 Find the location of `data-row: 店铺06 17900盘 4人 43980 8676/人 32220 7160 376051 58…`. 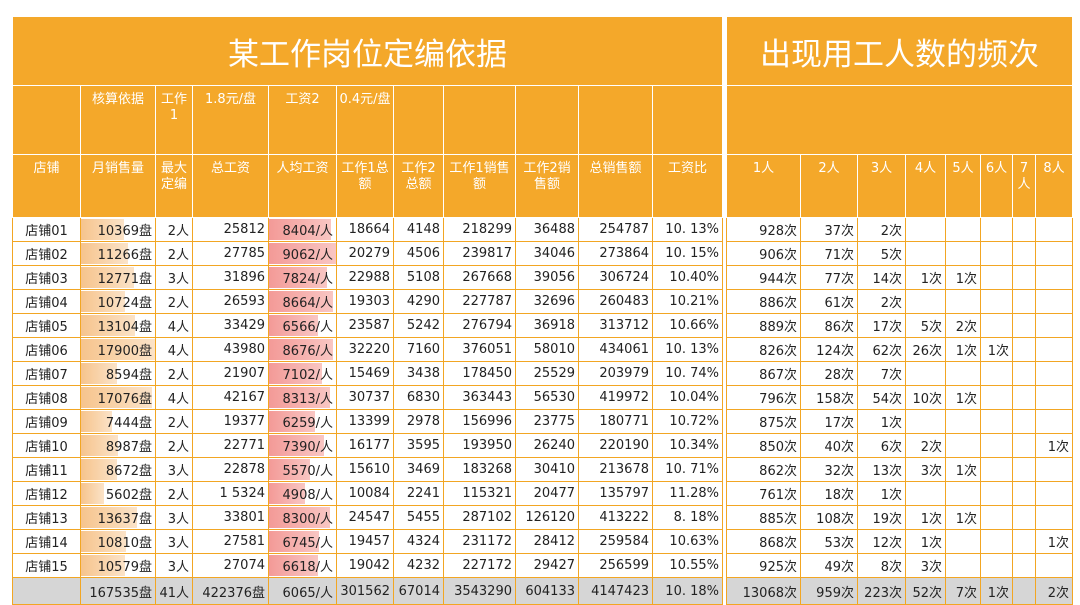

data-row: 店铺06 17900盘 4人 43980 8676/人 32220 7160 376051 58… is located at coordinates (367, 349).